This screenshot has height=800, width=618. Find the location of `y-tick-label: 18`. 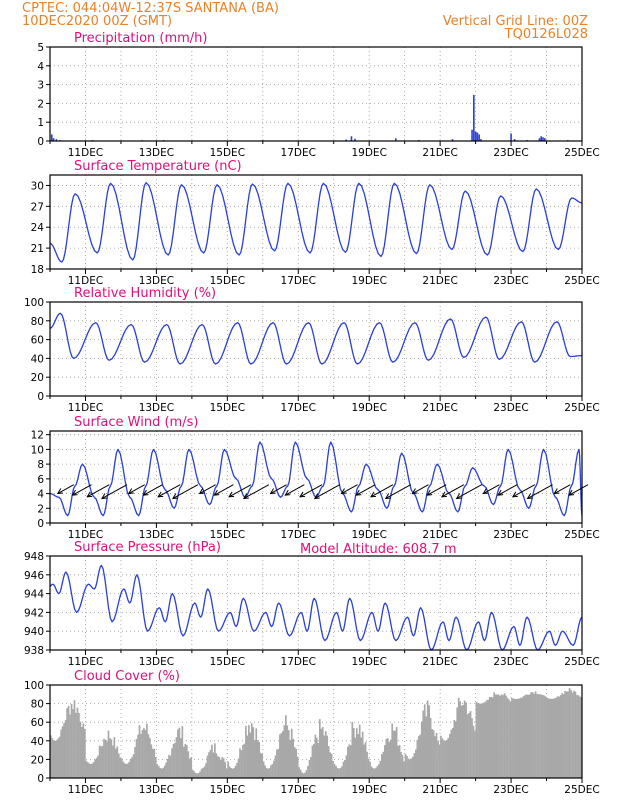

y-tick-label: 18 is located at coordinates (37, 270).